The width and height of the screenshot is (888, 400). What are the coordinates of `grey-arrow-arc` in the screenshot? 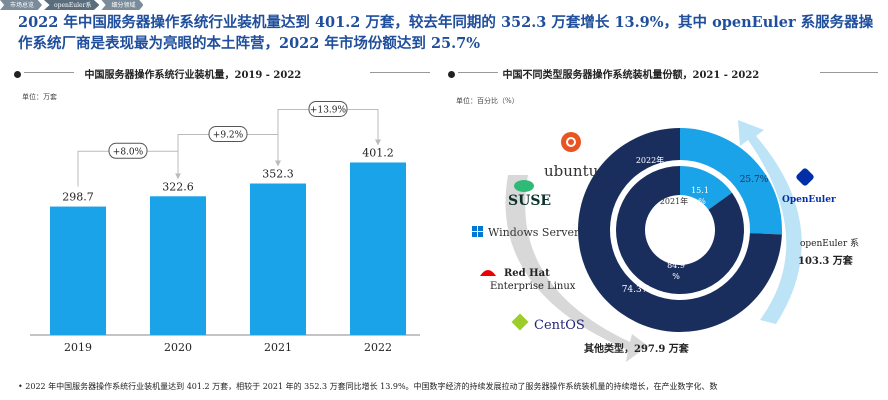 It's located at (576, 268).